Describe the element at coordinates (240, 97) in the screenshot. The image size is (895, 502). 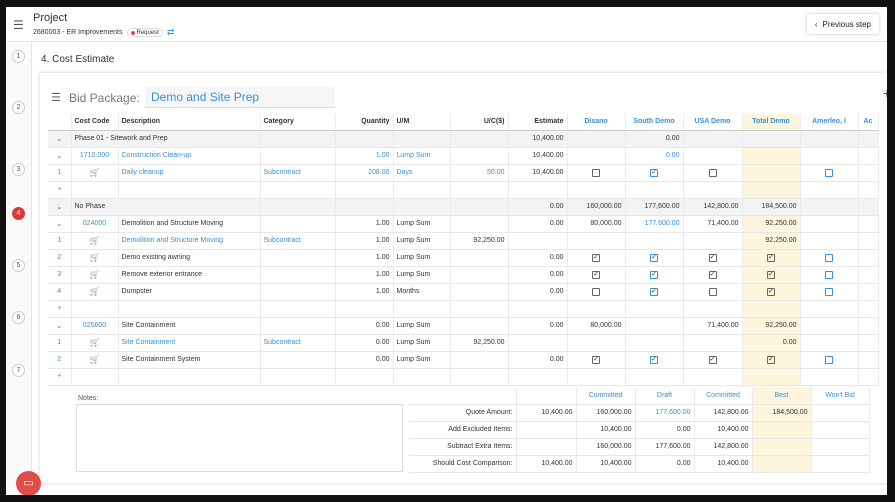
I see `bid-package-field: Demo and Site Prep` at that location.